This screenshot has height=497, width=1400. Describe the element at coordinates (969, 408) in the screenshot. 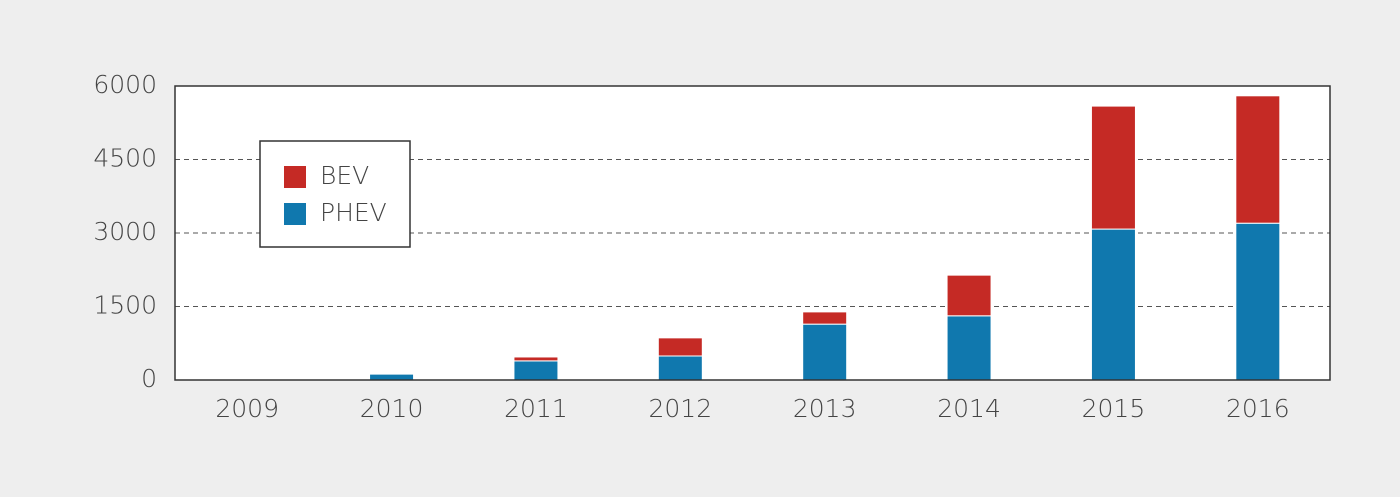

I see `x-tick-label: 2014` at that location.